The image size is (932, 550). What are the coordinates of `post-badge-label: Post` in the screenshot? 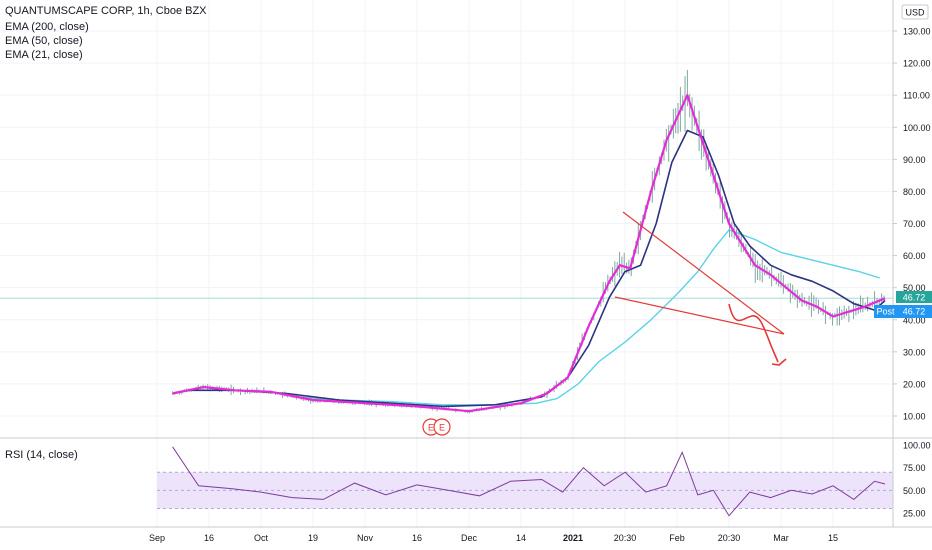 It's located at (885, 312).